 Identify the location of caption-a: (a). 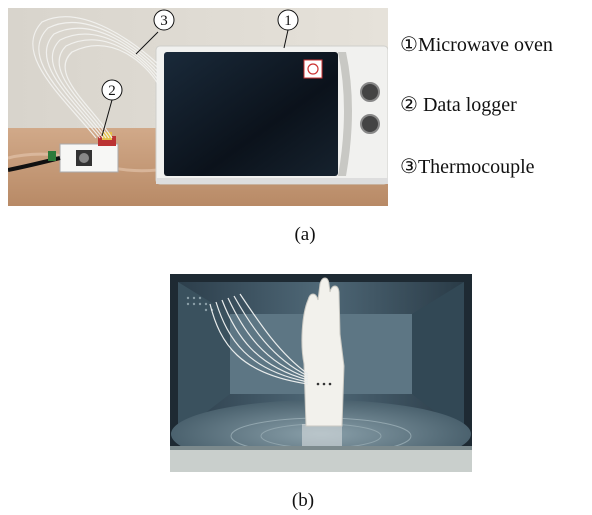
(305, 234).